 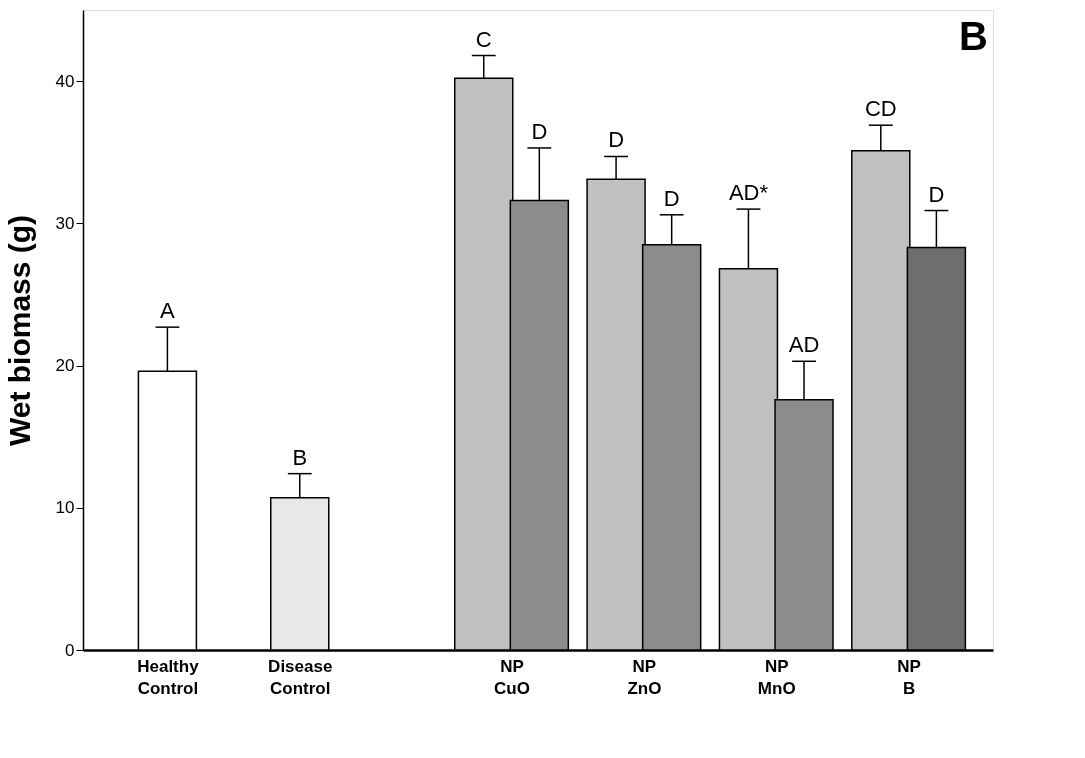 What do you see at coordinates (300, 677) in the screenshot?
I see `x-tick-label: Disease Control` at bounding box center [300, 677].